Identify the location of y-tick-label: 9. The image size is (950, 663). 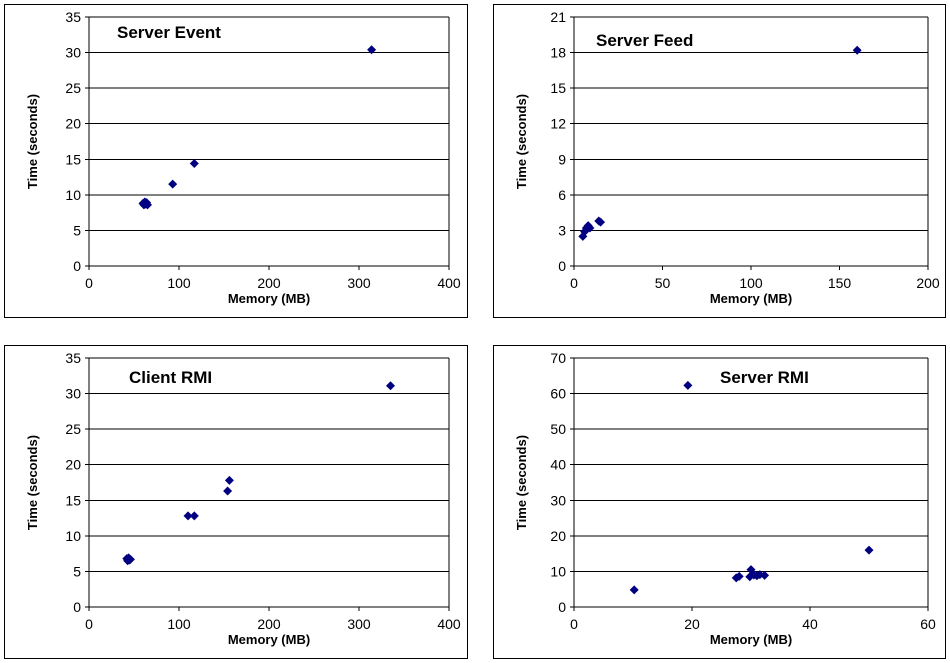
(562, 159).